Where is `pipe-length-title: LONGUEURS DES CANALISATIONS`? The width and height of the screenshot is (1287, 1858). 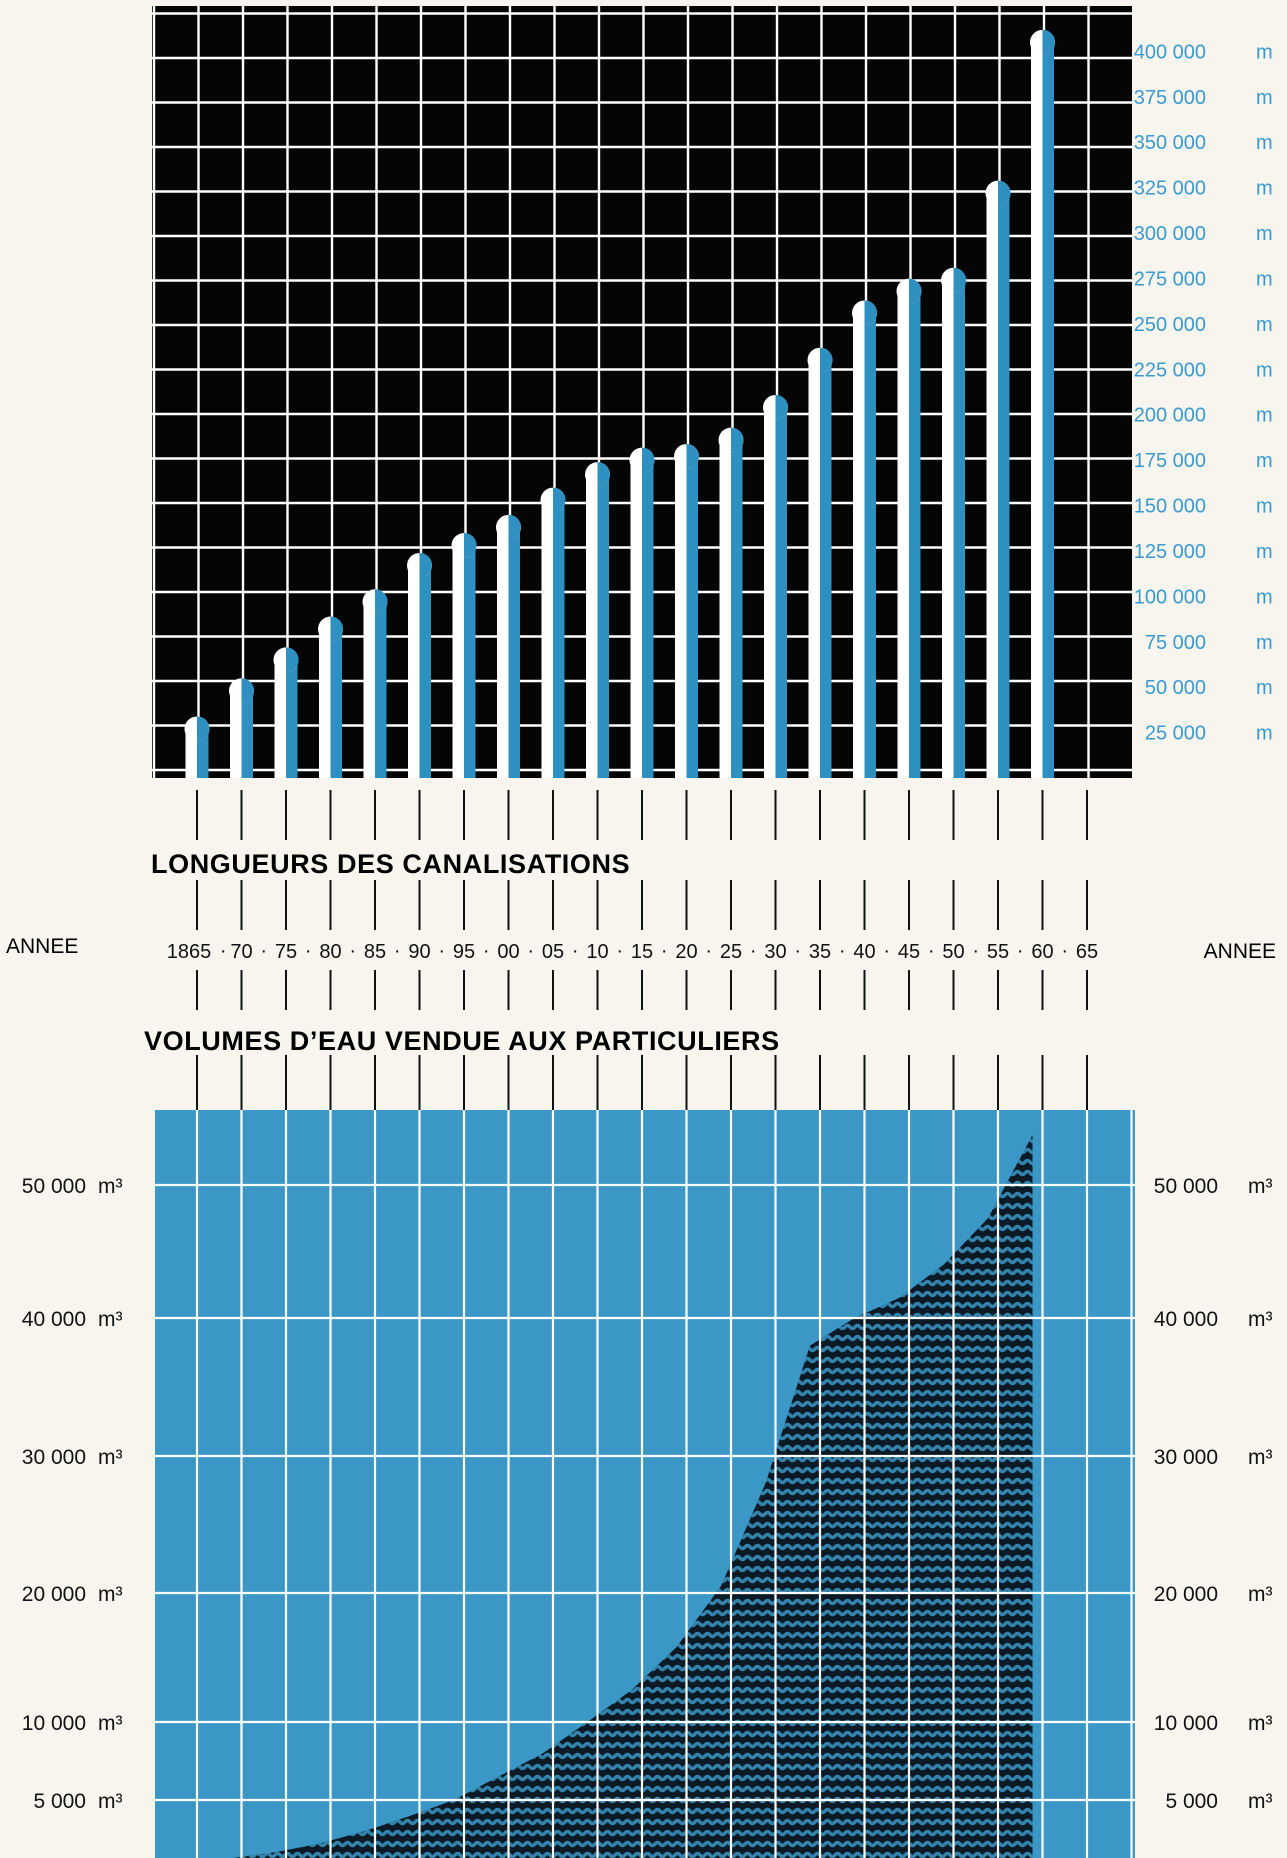 pipe-length-title: LONGUEURS DES CANALISATIONS is located at coordinates (390, 864).